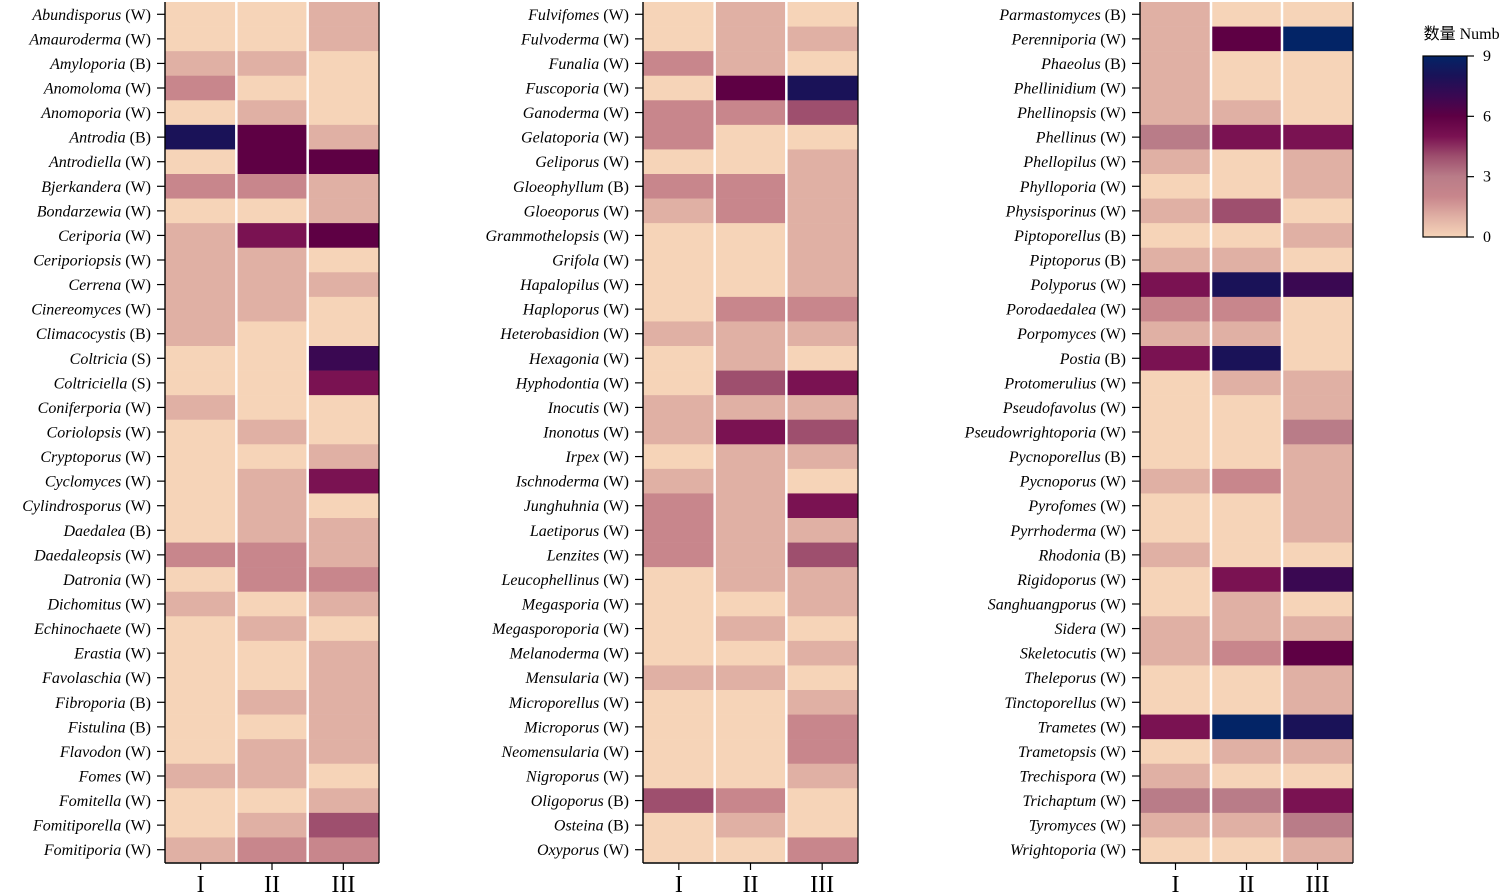  Describe the element at coordinates (567, 162) in the screenshot. I see `genus-name: Geliporus` at that location.